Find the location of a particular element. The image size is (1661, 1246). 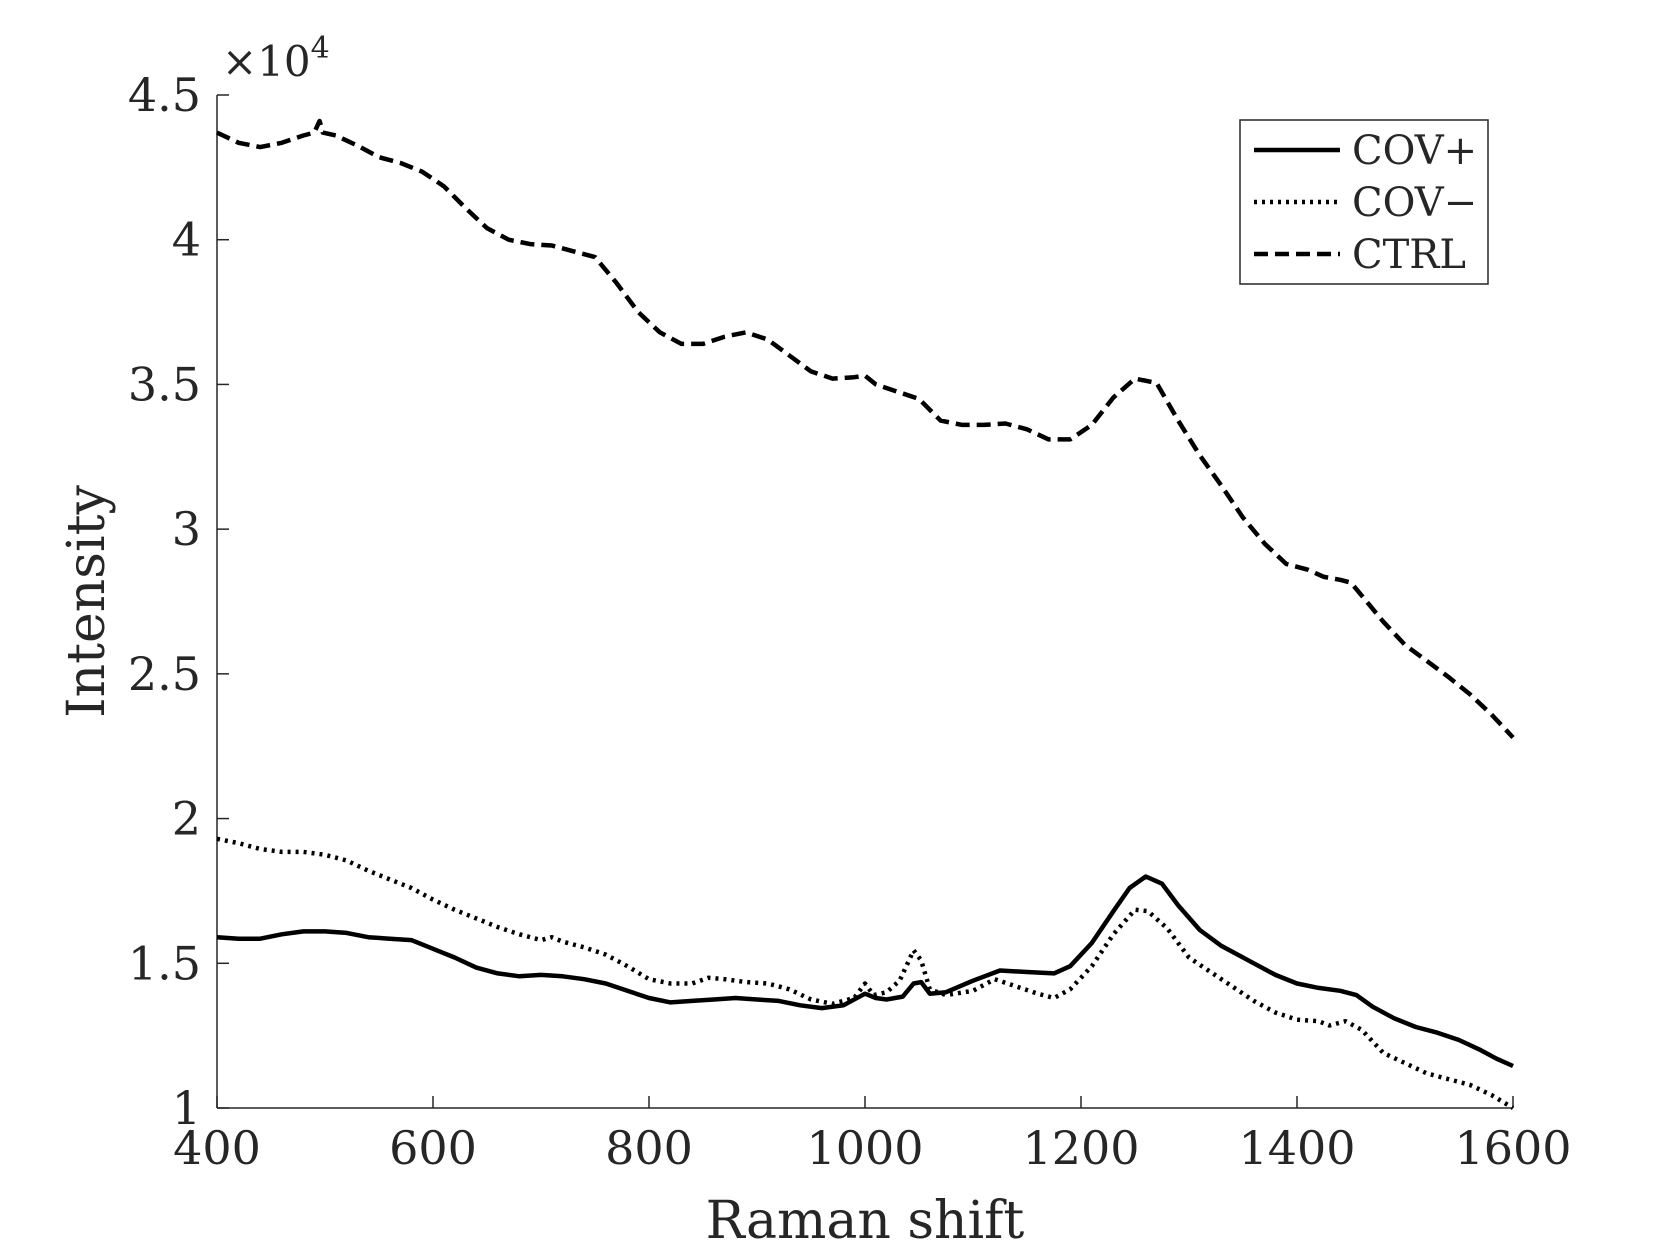

y-tick-label: 2.5 is located at coordinates (164, 674).